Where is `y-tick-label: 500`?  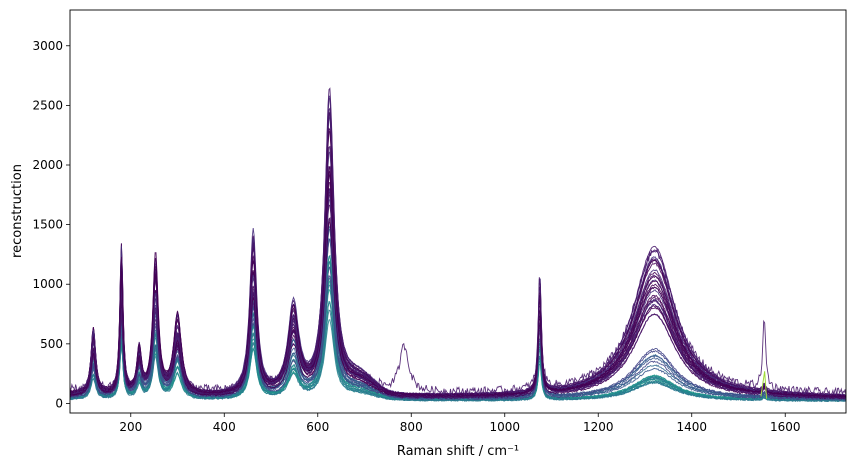 y-tick-label: 500 is located at coordinates (51, 344).